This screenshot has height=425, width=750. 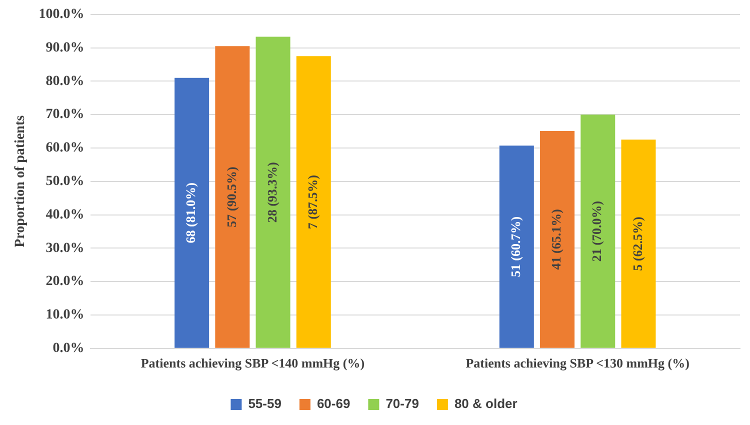 What do you see at coordinates (65, 315) in the screenshot?
I see `y-tick-label: 10.0%` at bounding box center [65, 315].